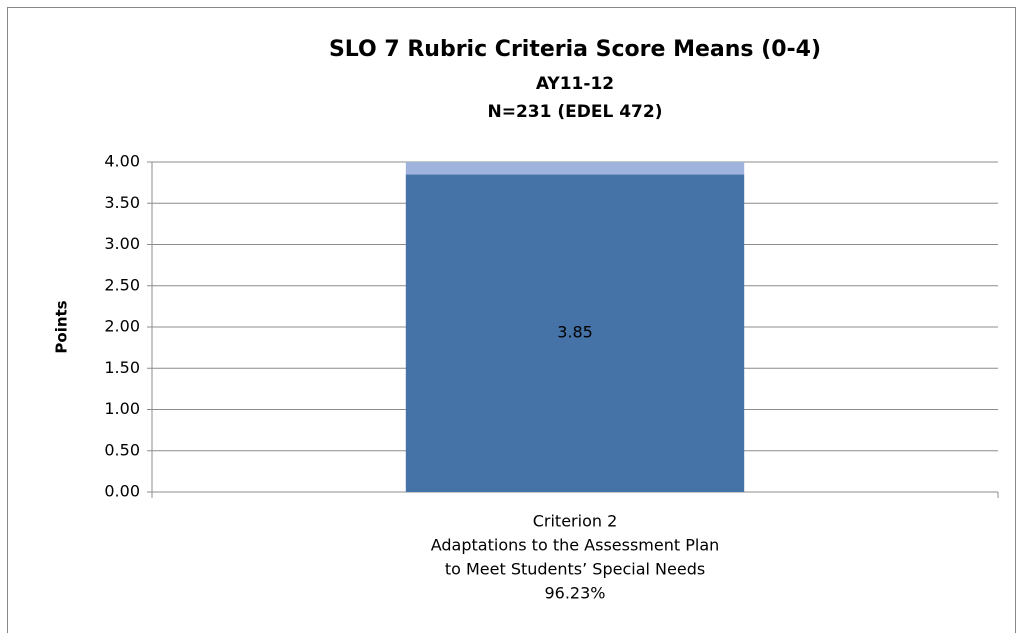 This screenshot has height=633, width=1016. What do you see at coordinates (575, 84) in the screenshot?
I see `chart-subtitle: AY11-12` at bounding box center [575, 84].